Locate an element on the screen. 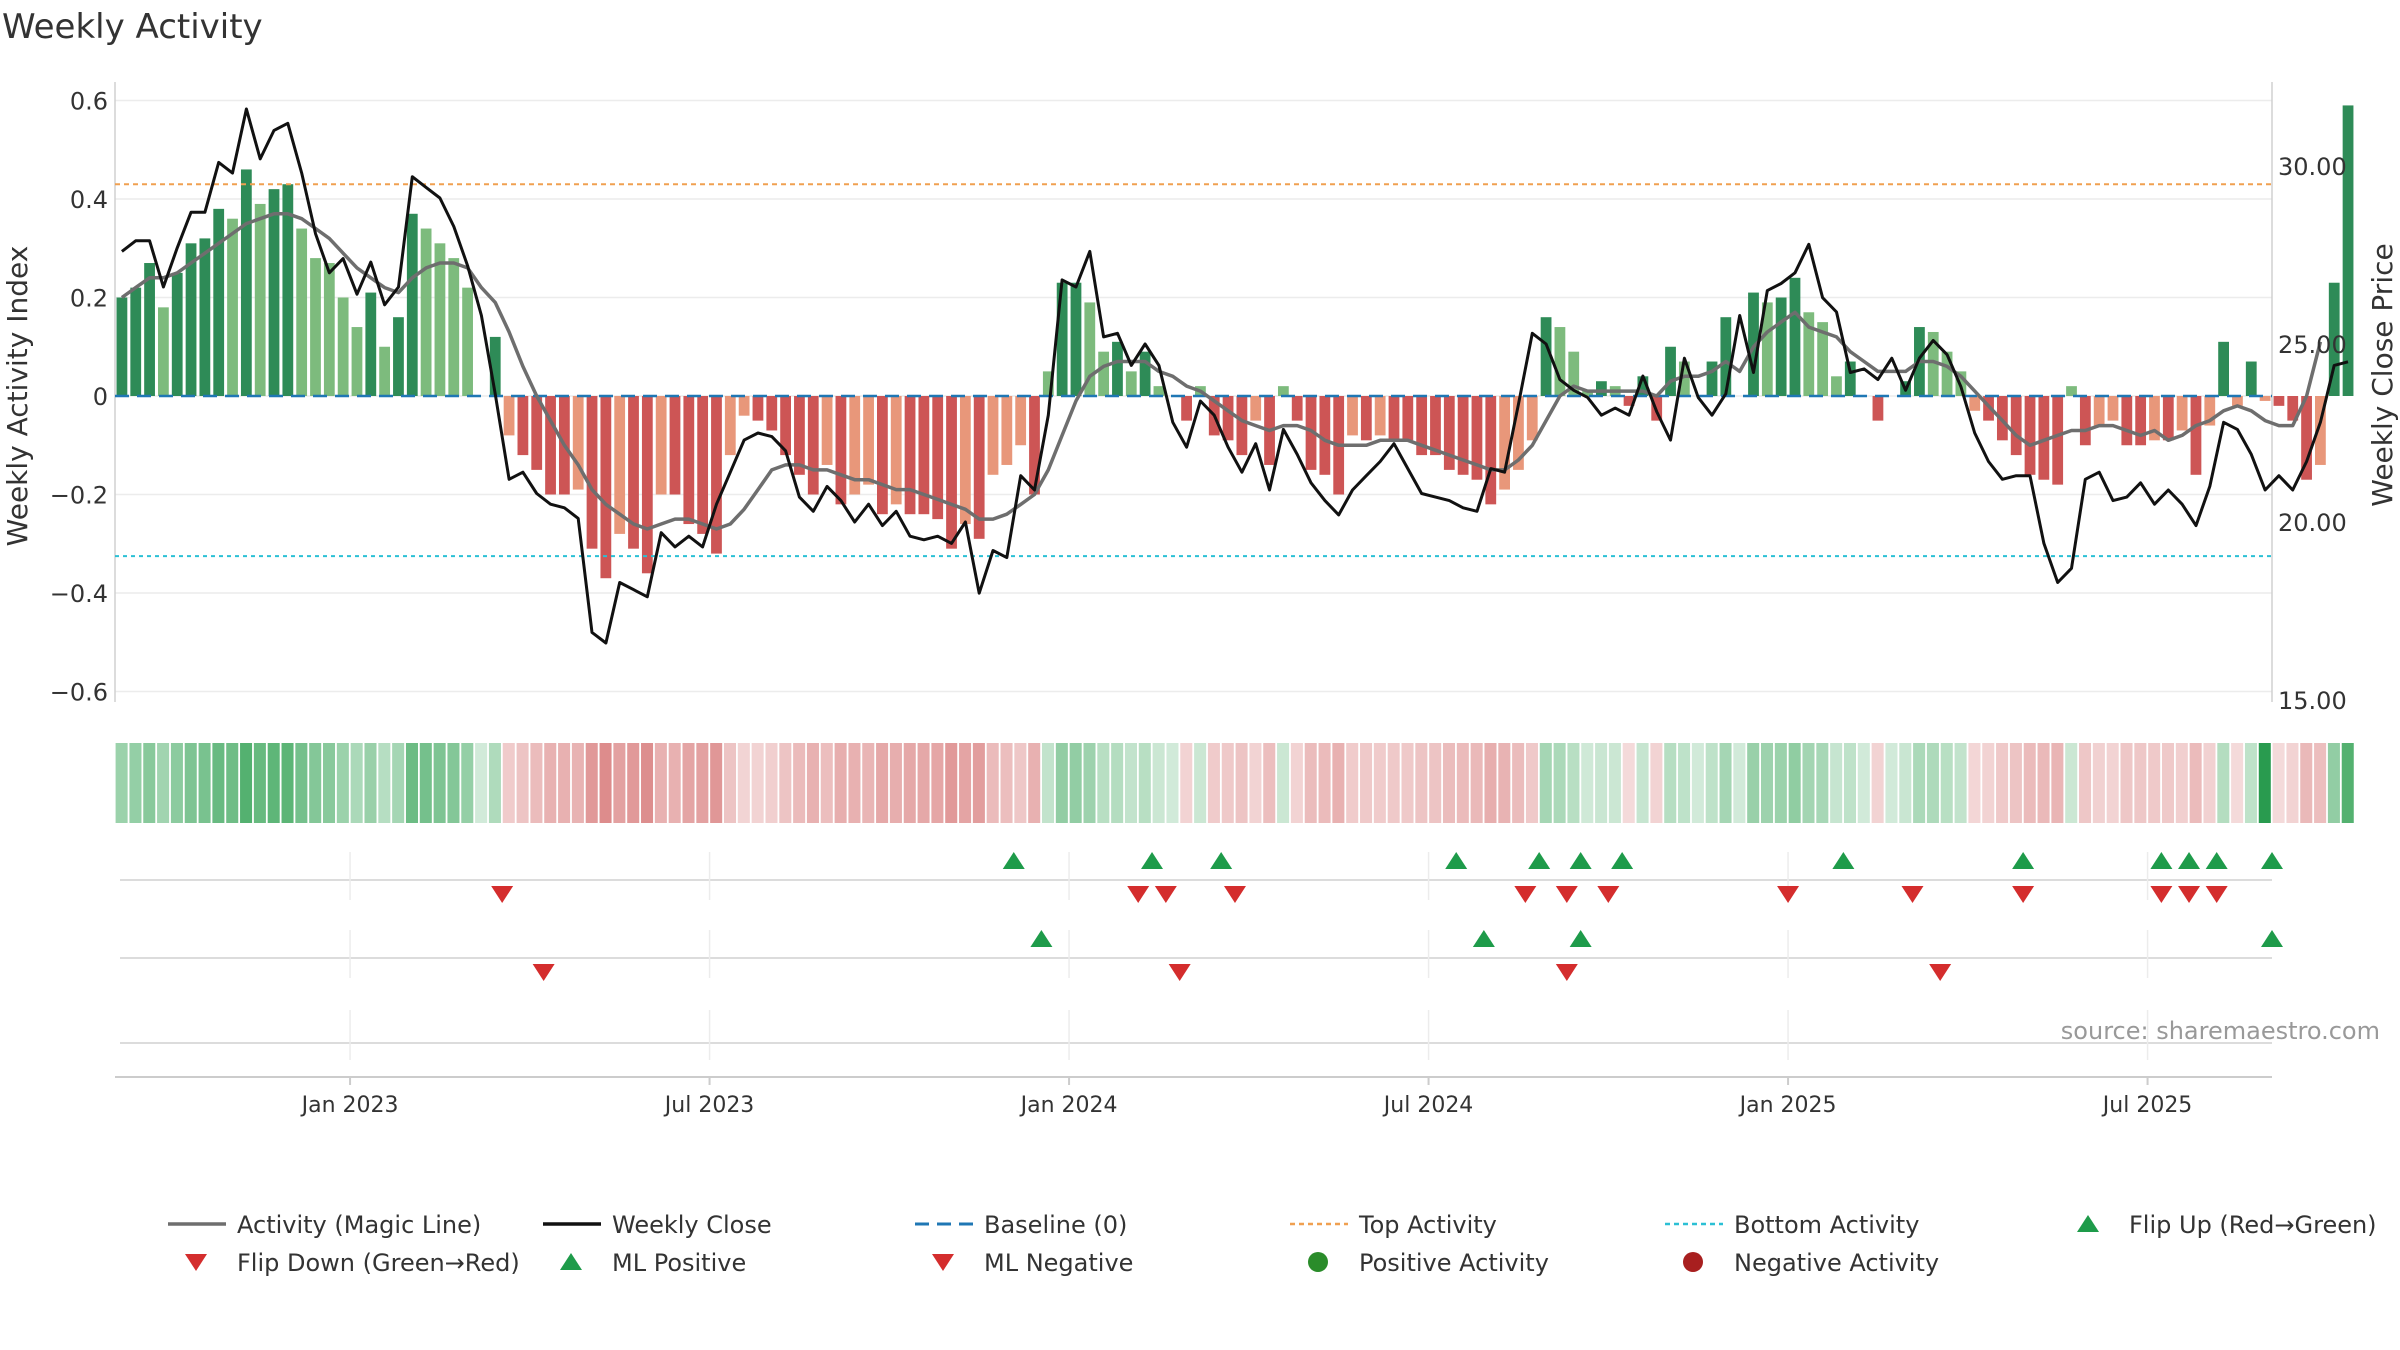 This screenshot has width=2400, height=1350. y-axis-left: 0.6 0.4 0.2 0 −0.2 −0.4 −0.6 is located at coordinates (79, 397).